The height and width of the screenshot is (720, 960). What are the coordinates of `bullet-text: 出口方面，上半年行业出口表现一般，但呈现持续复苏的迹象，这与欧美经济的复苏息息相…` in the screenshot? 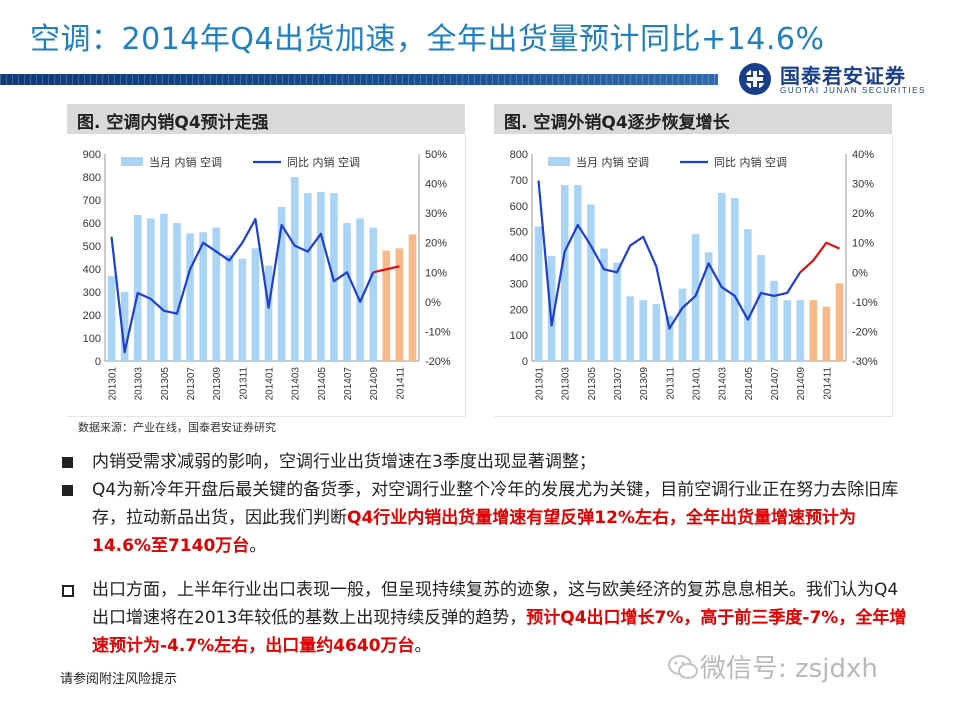 It's located at (495, 604).